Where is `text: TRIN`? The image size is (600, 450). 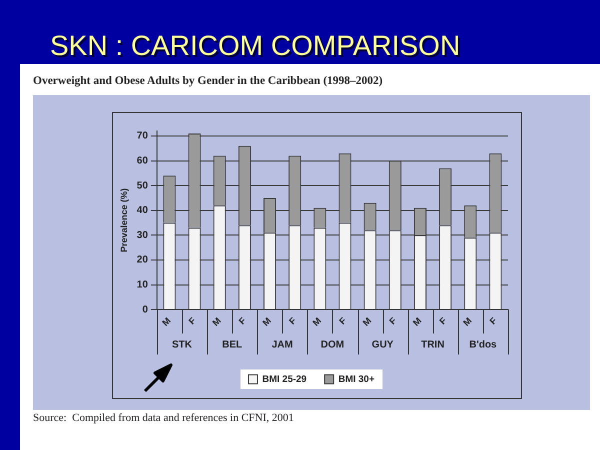
text: TRIN is located at coordinates (432, 344).